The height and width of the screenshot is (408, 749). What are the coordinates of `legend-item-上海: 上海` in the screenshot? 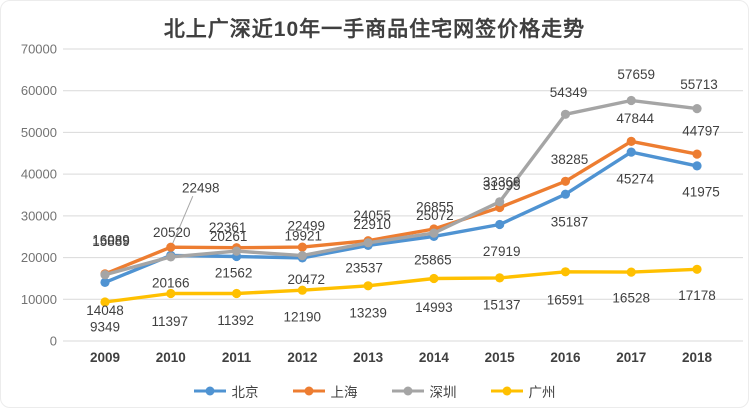 It's located at (325, 391).